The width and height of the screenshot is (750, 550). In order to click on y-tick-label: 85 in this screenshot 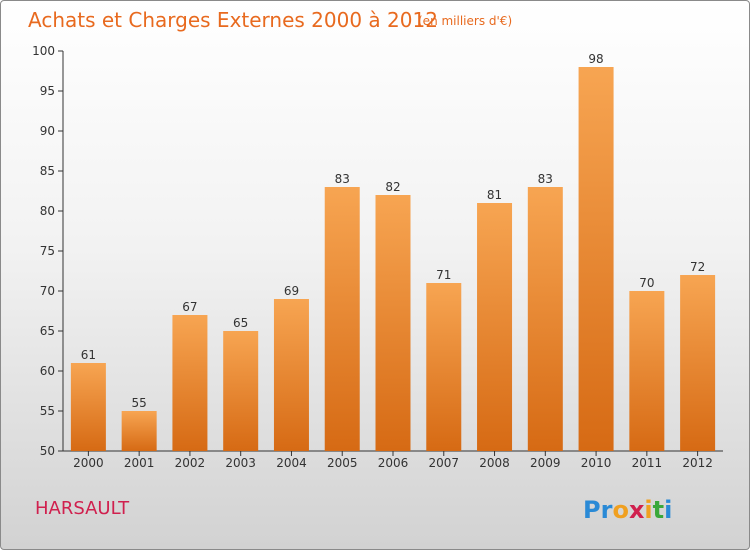, I will do `click(47, 171)`.